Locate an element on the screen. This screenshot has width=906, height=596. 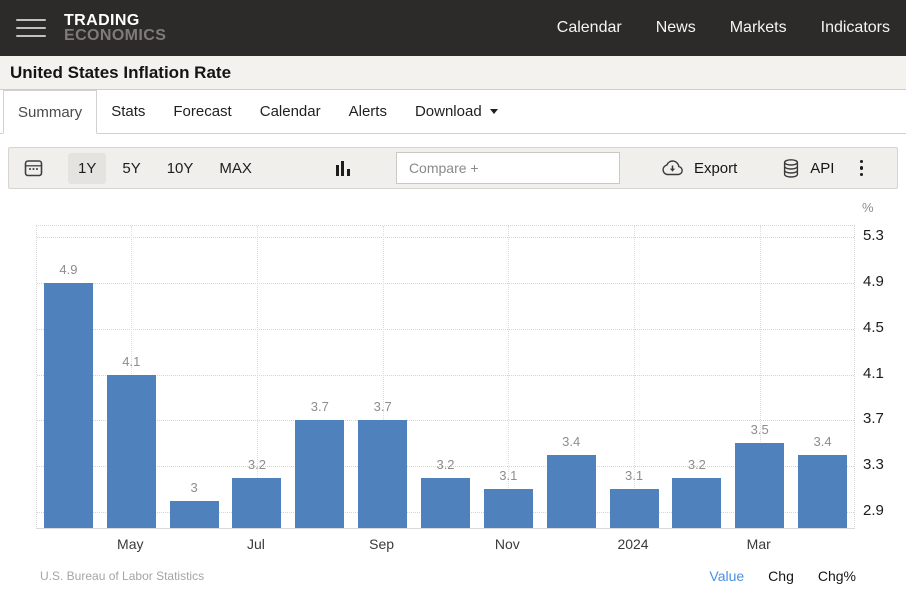
x-tick-label: May is located at coordinates (130, 544).